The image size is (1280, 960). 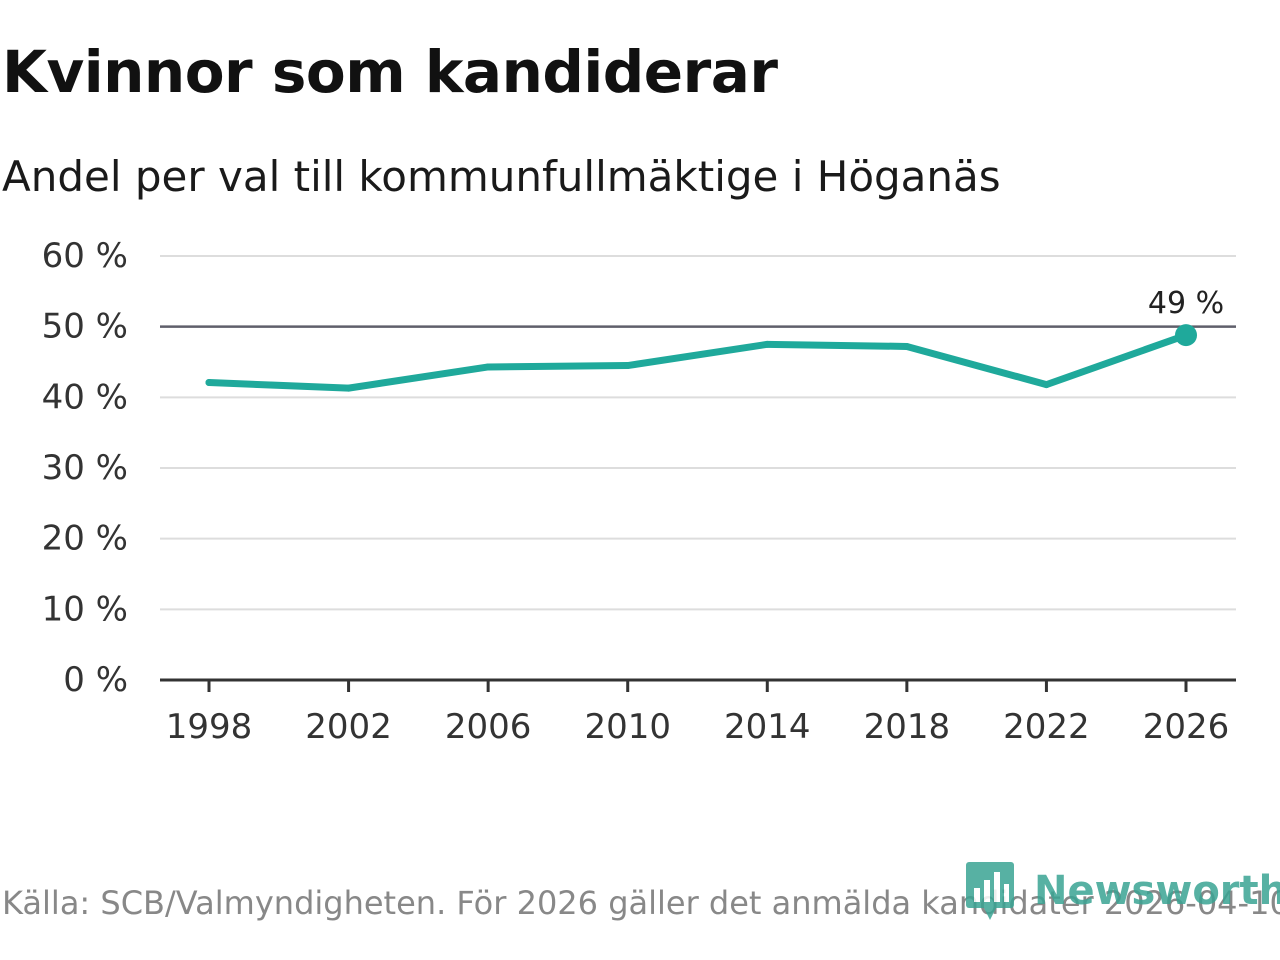 I want to click on series-layer, so click(x=701, y=358).